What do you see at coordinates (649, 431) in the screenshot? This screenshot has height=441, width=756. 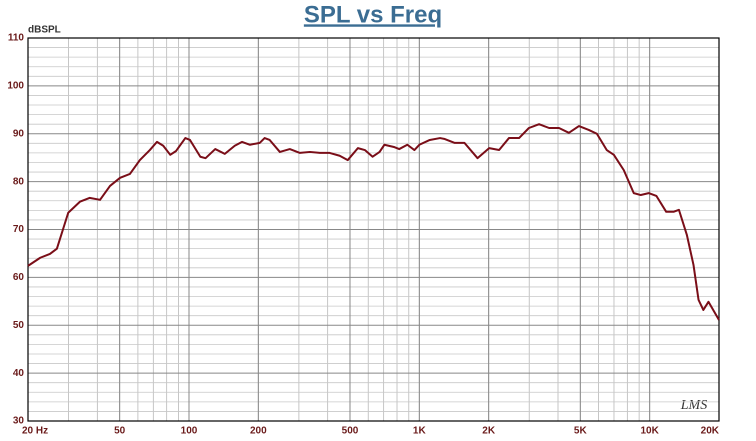 I see `x-tick-label: 10K` at bounding box center [649, 431].